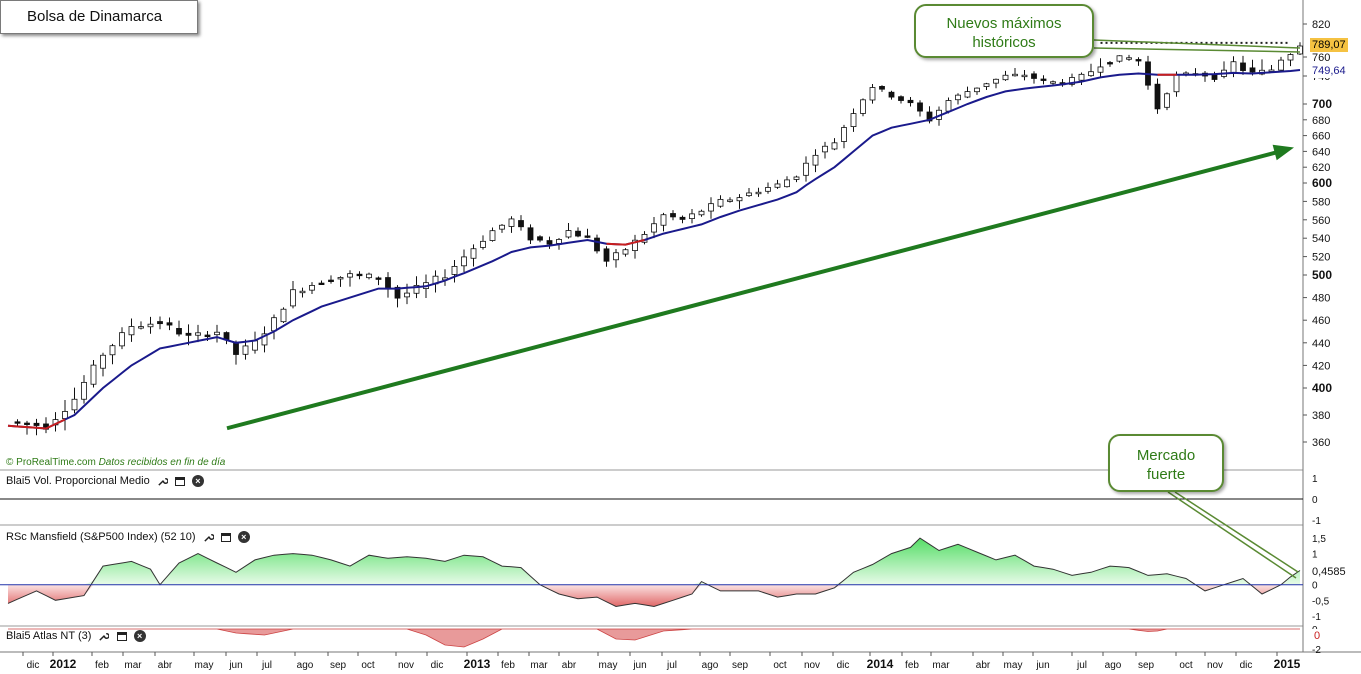 This screenshot has width=1361, height=674. What do you see at coordinates (1322, 388) in the screenshot?
I see `price-tick-label: 400` at bounding box center [1322, 388].